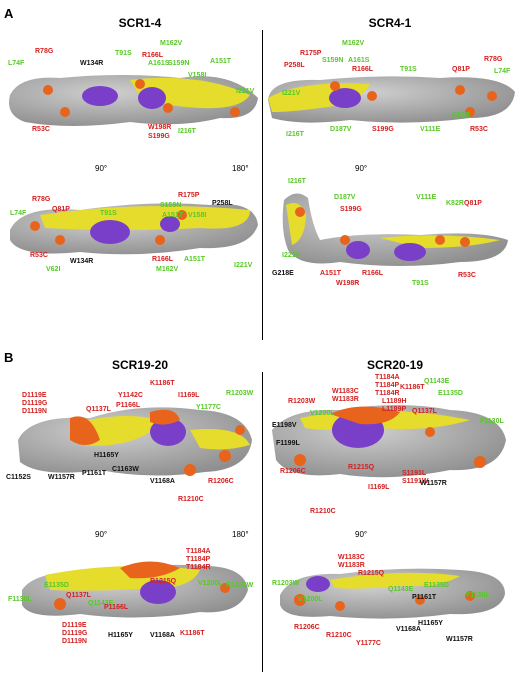 Image resolution: width=520 pixels, height=680 pixels. Describe the element at coordinates (359, 60) in the screenshot. I see `mutation-label: A161S` at that location.